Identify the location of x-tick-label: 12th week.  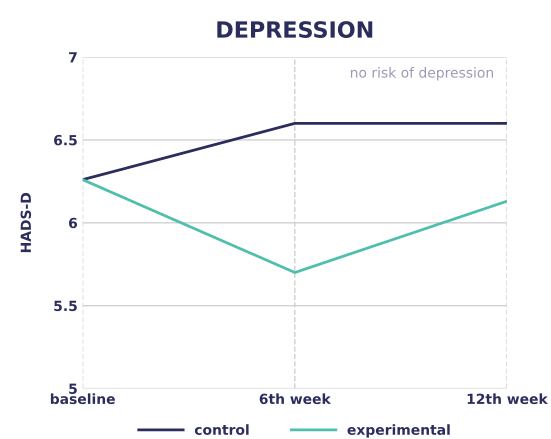
(508, 398).